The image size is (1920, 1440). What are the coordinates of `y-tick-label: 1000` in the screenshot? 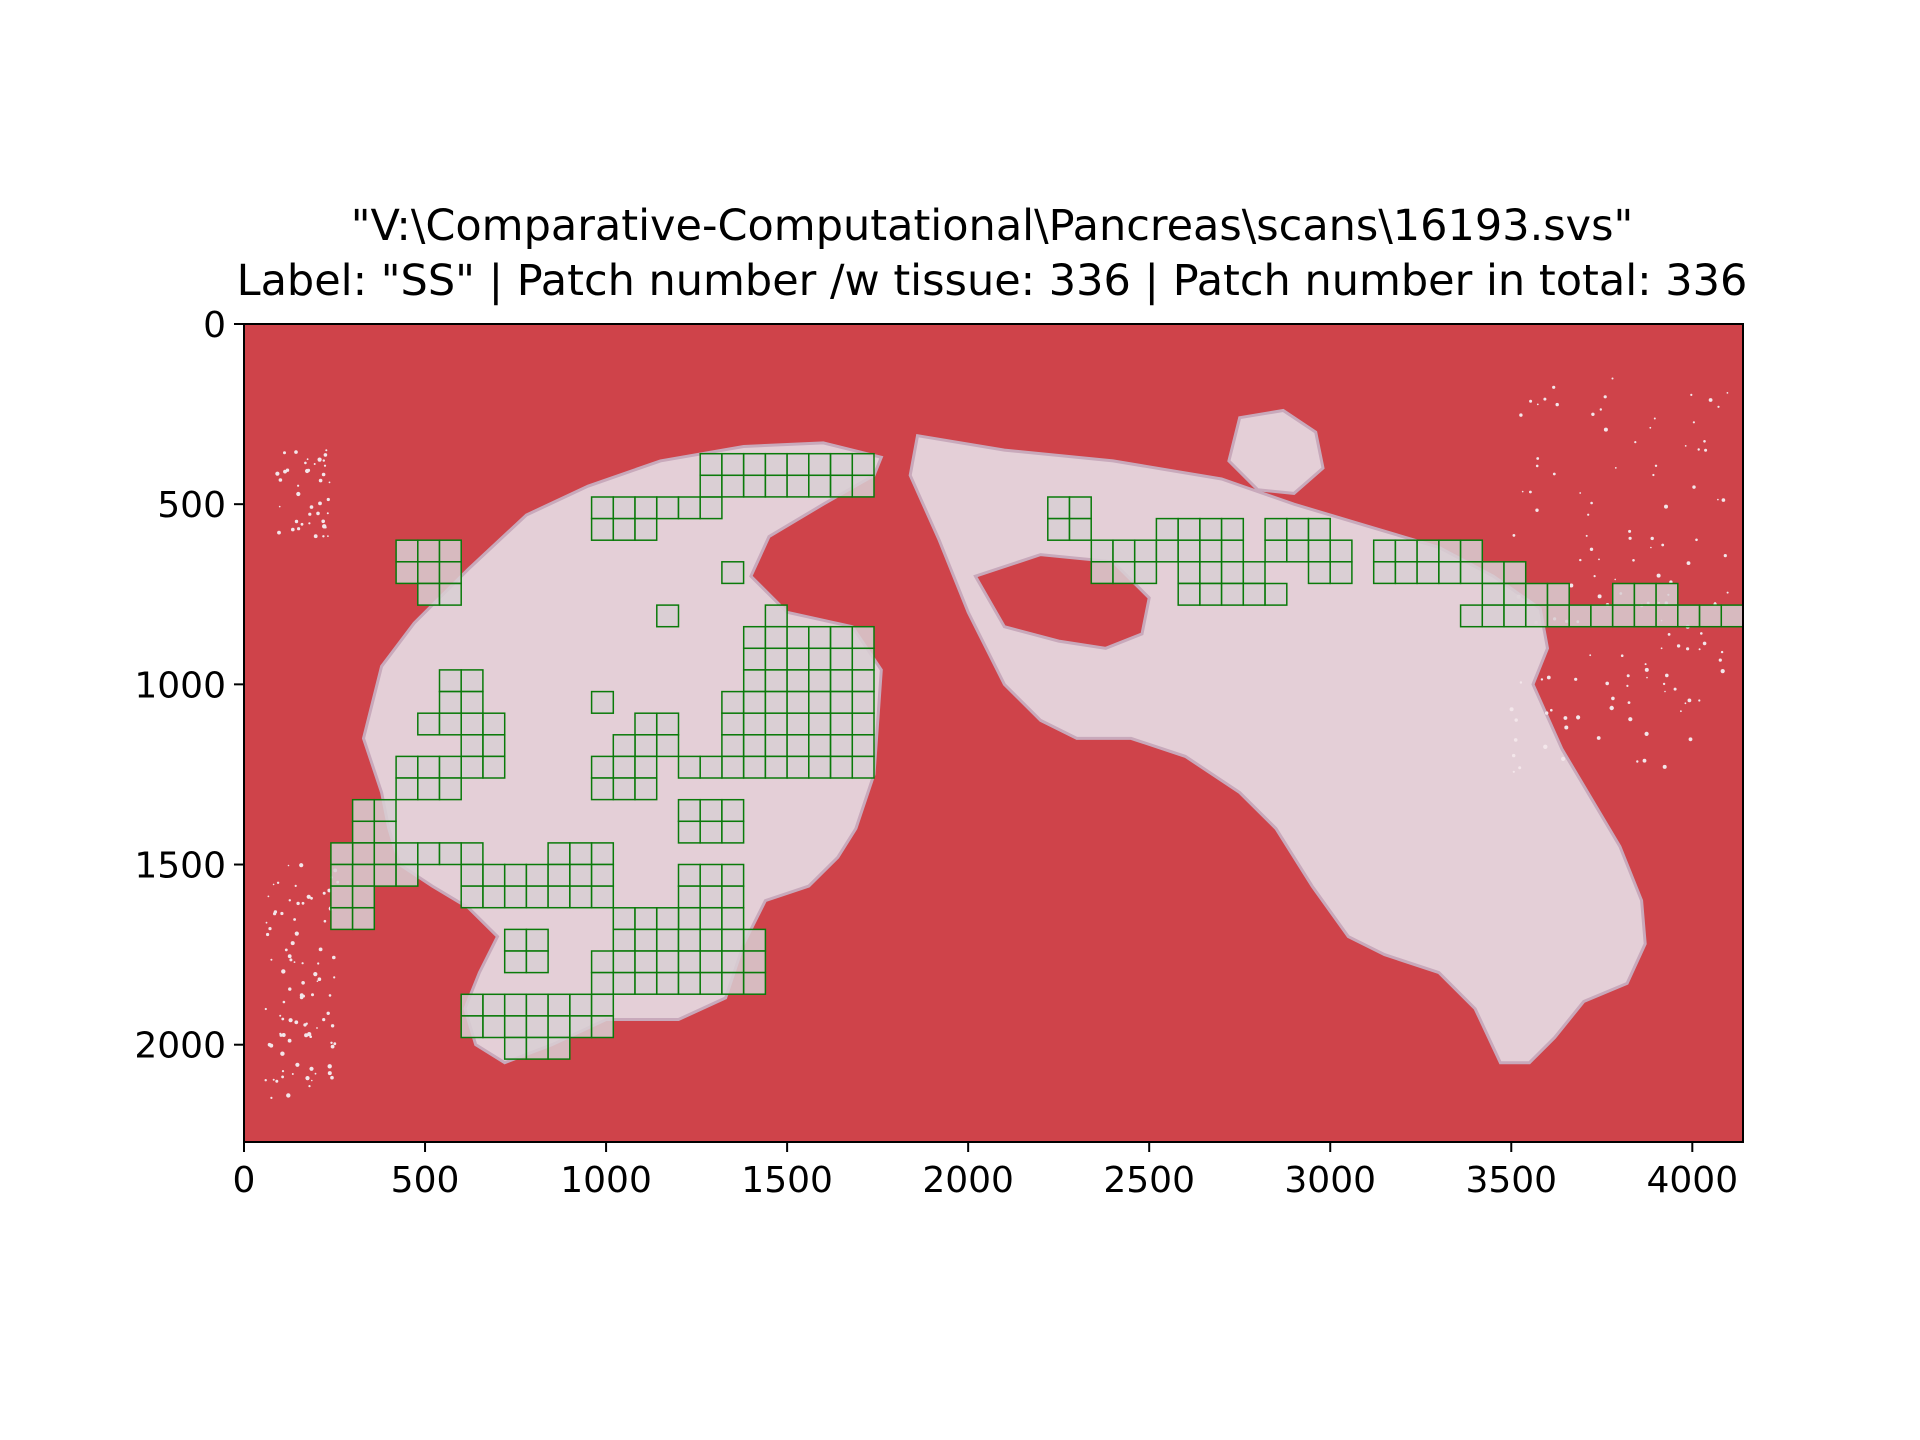 It's located at (180, 685).